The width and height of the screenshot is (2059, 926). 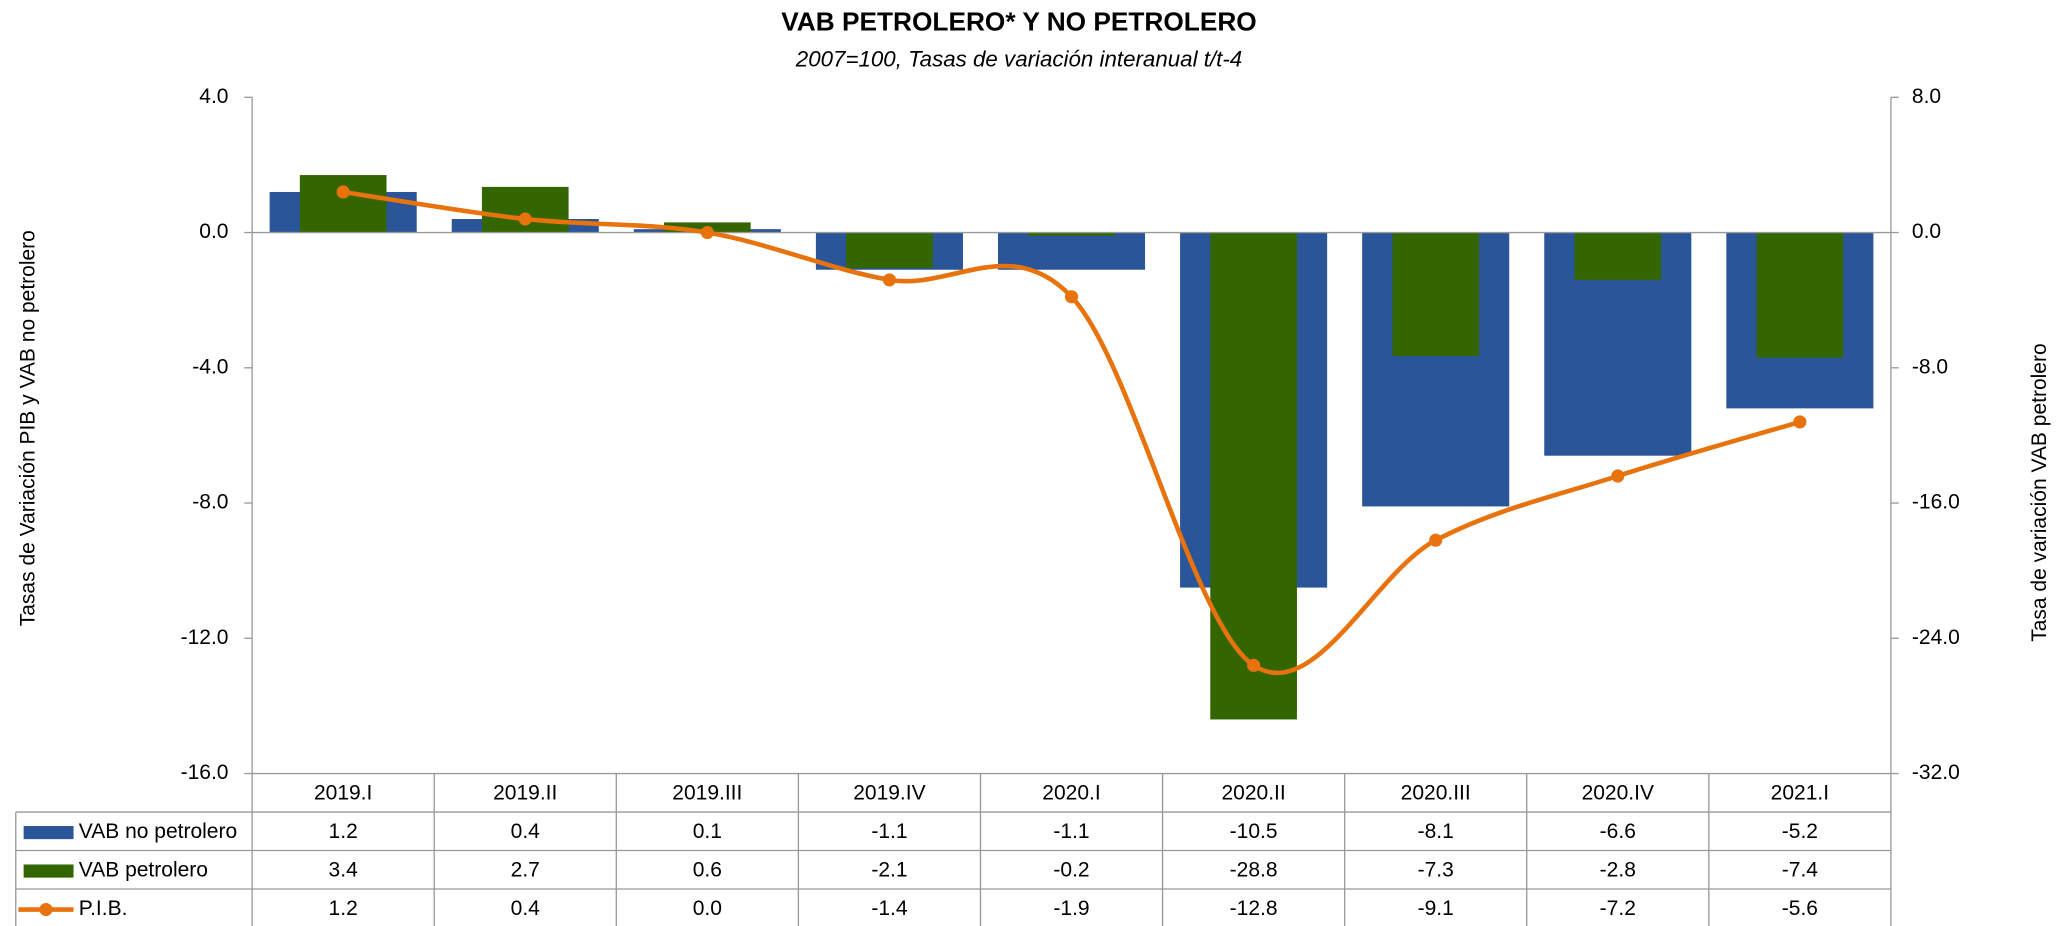 What do you see at coordinates (213, 96) in the screenshot?
I see `y-tick-label: 4.0` at bounding box center [213, 96].